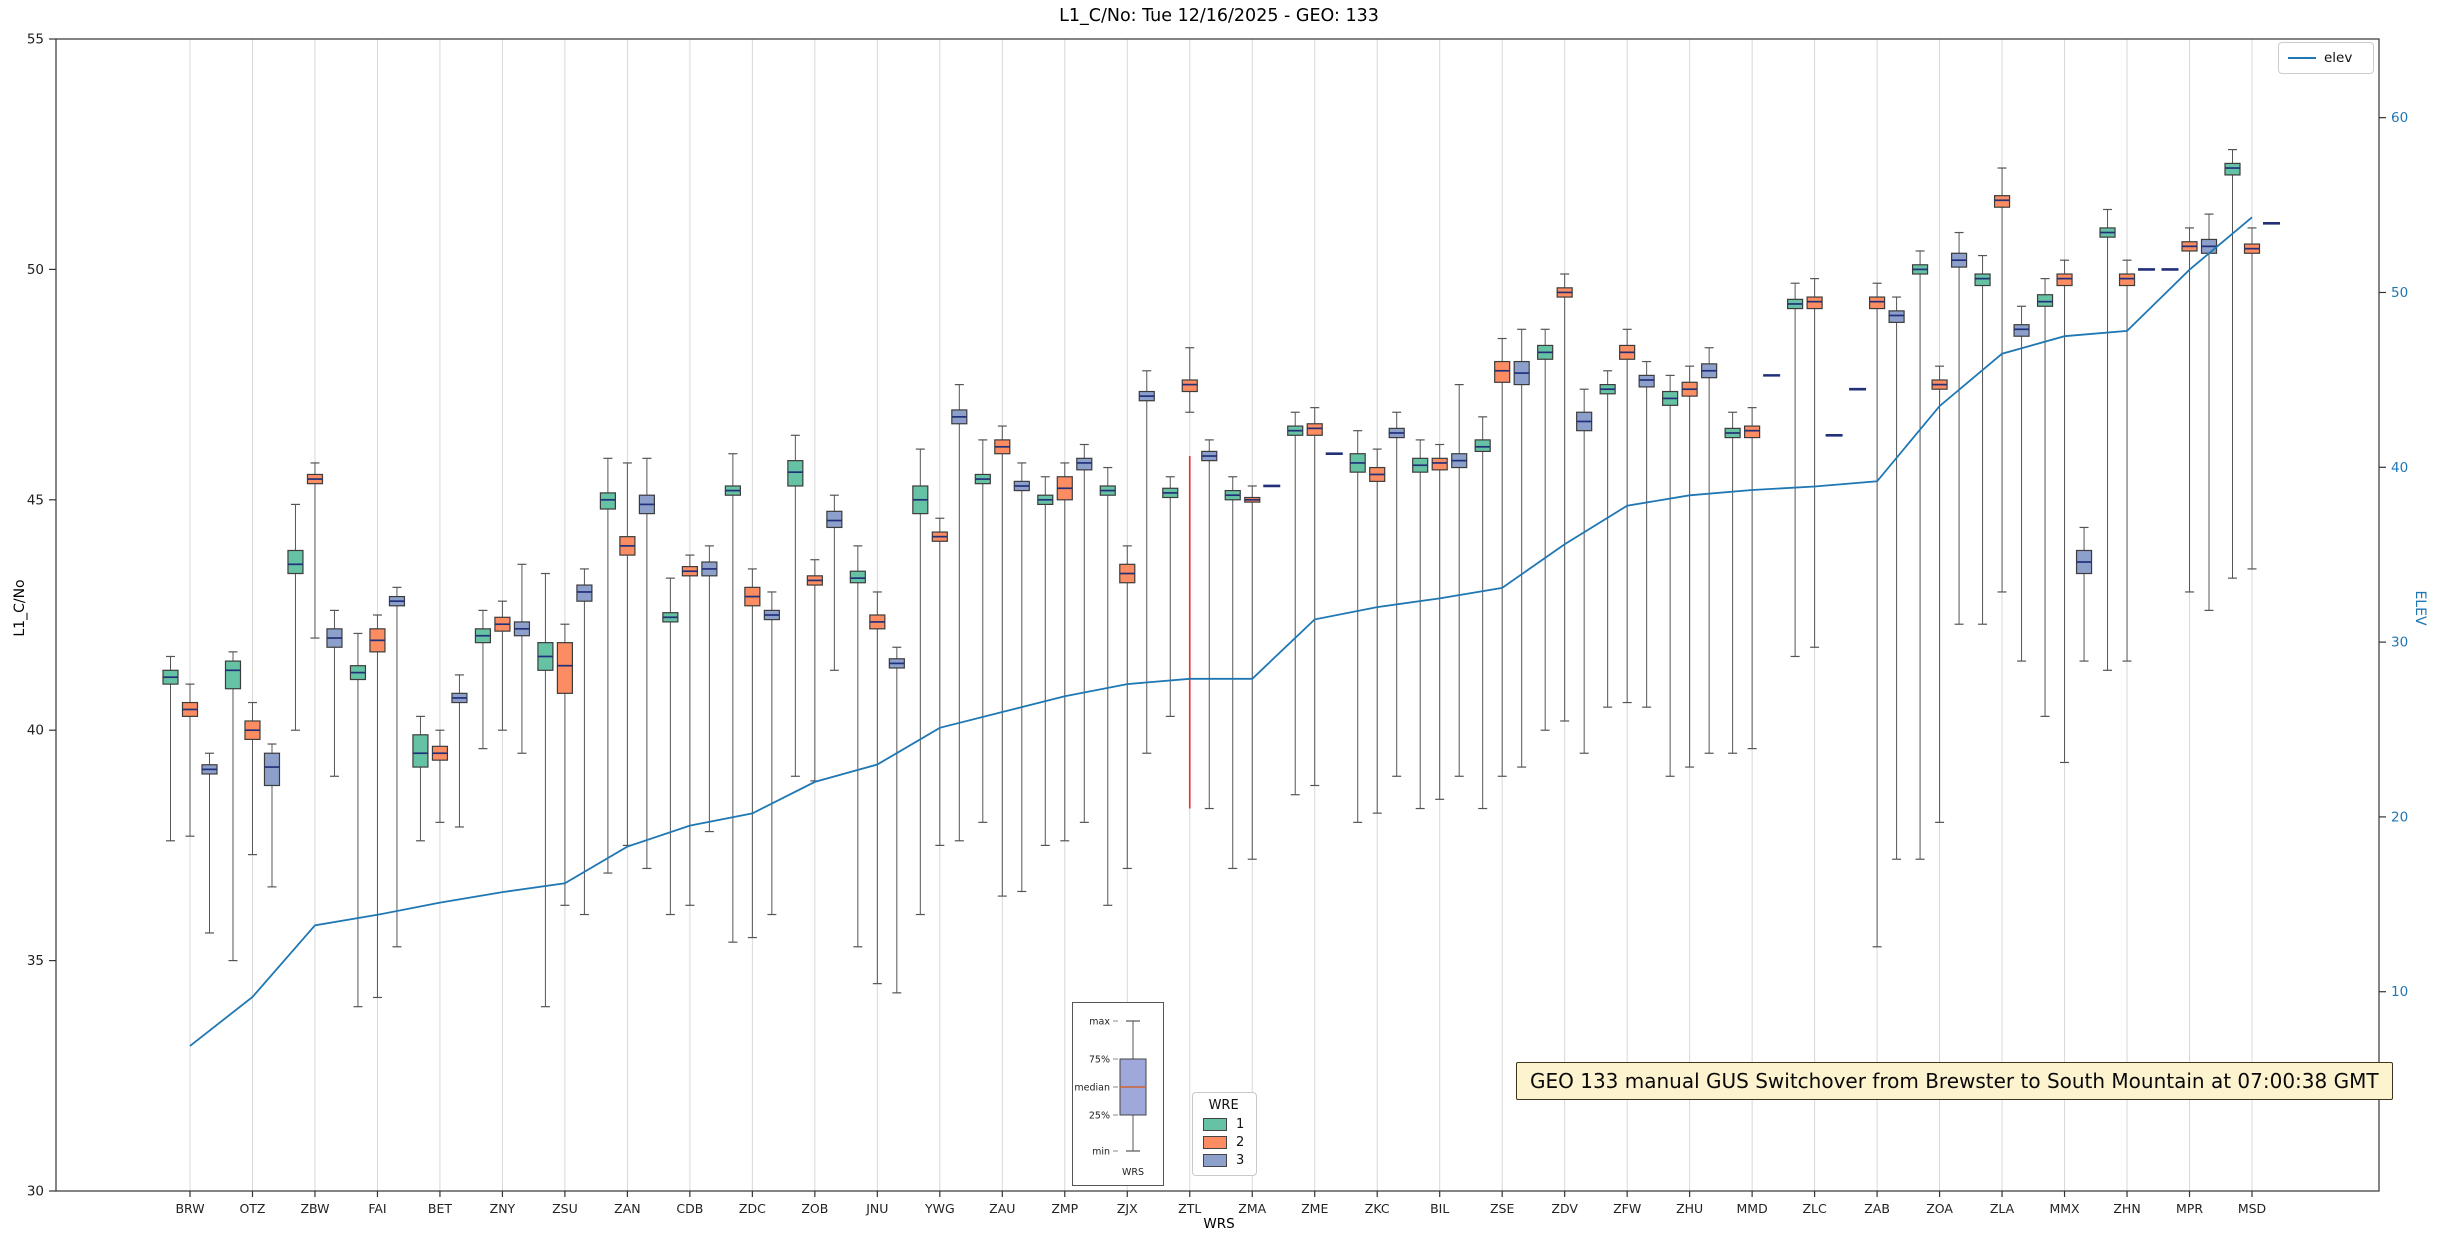  What do you see at coordinates (35, 40) in the screenshot?
I see `svg-text: 55` at bounding box center [35, 40].